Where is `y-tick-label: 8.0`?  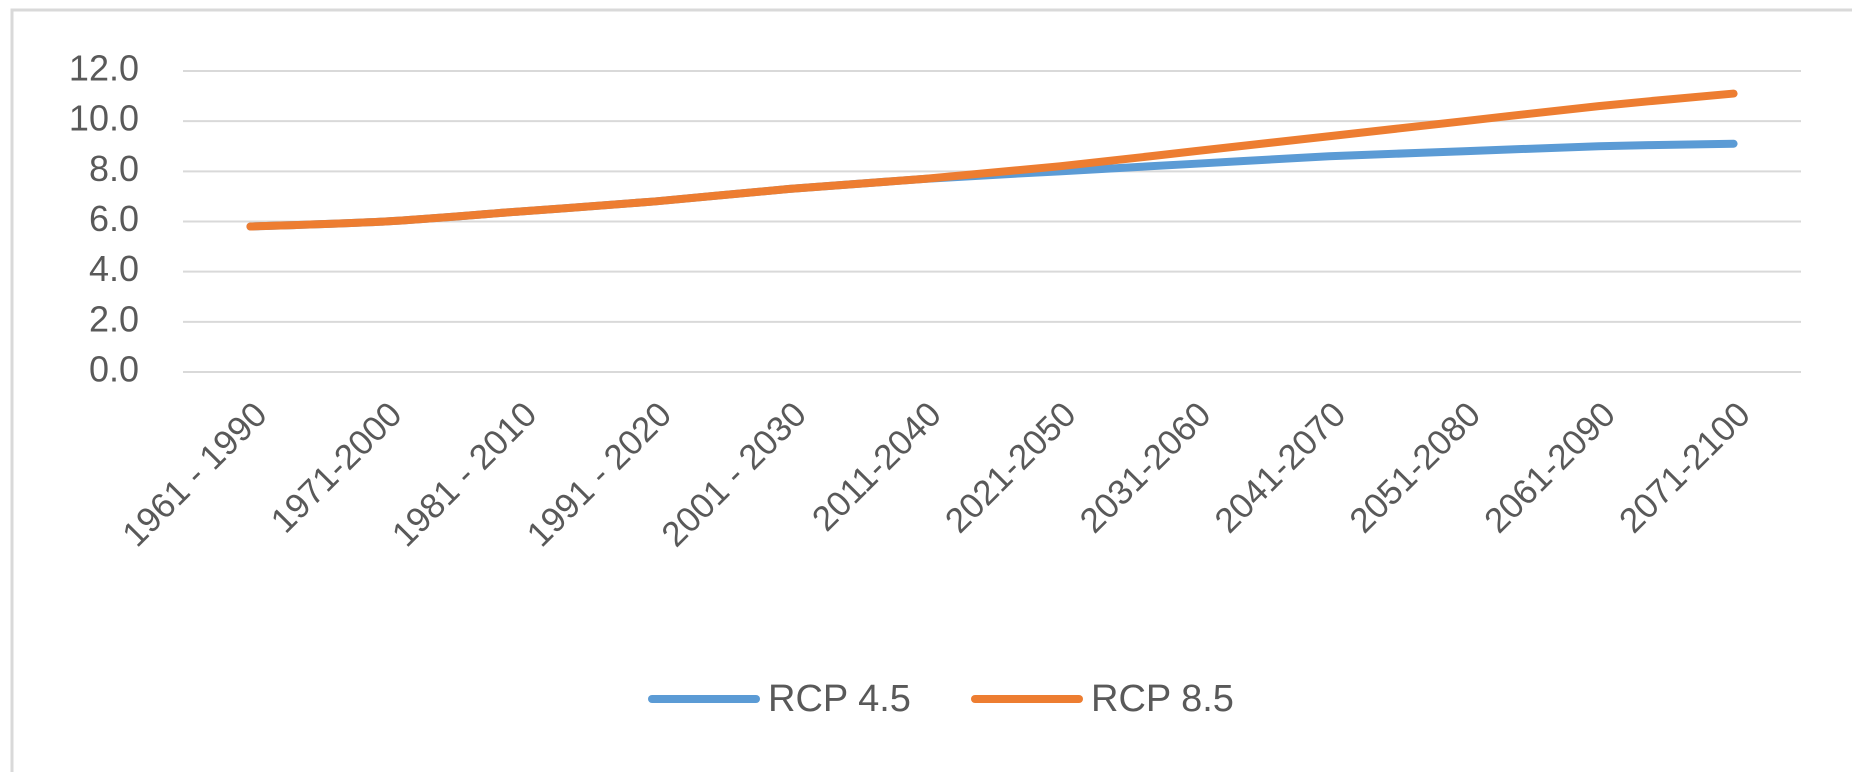 y-tick-label: 8.0 is located at coordinates (114, 168).